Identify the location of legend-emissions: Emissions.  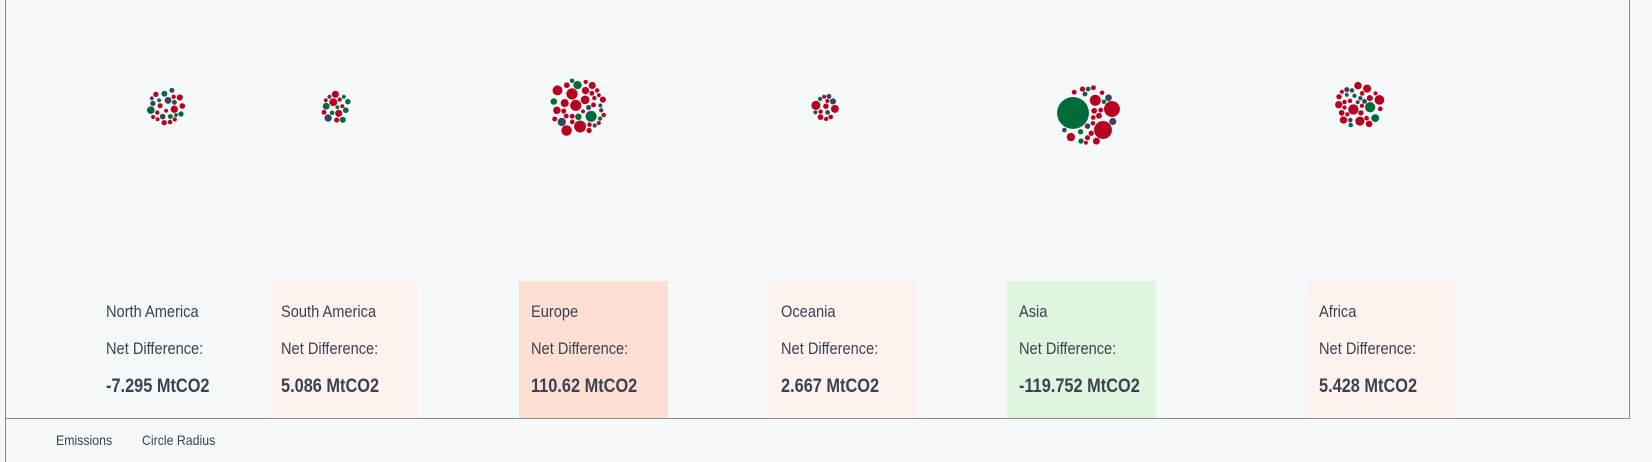
(84, 440).